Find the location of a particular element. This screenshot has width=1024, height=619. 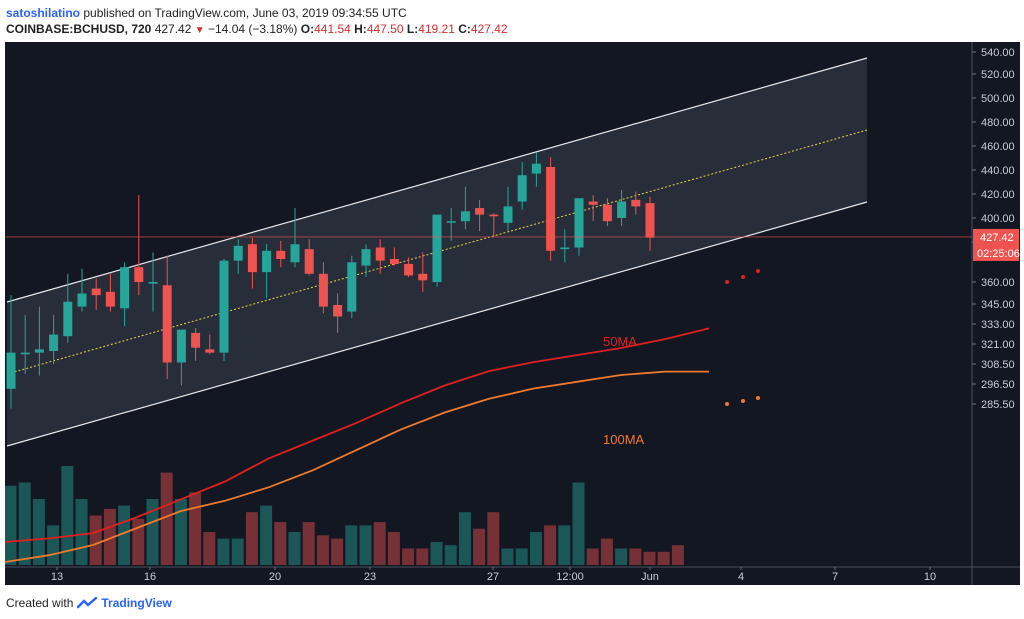

low-label: L: is located at coordinates (412, 29).